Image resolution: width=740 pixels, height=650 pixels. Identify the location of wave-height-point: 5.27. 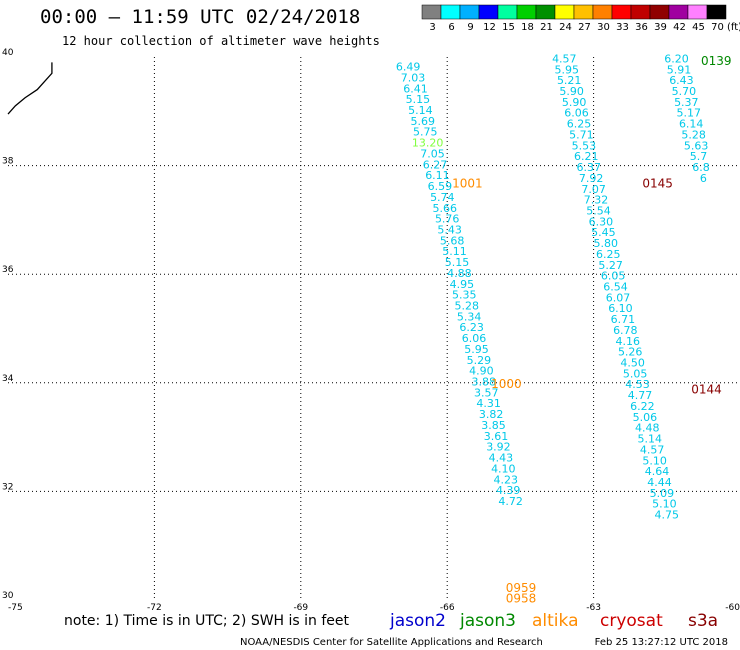
(610, 265).